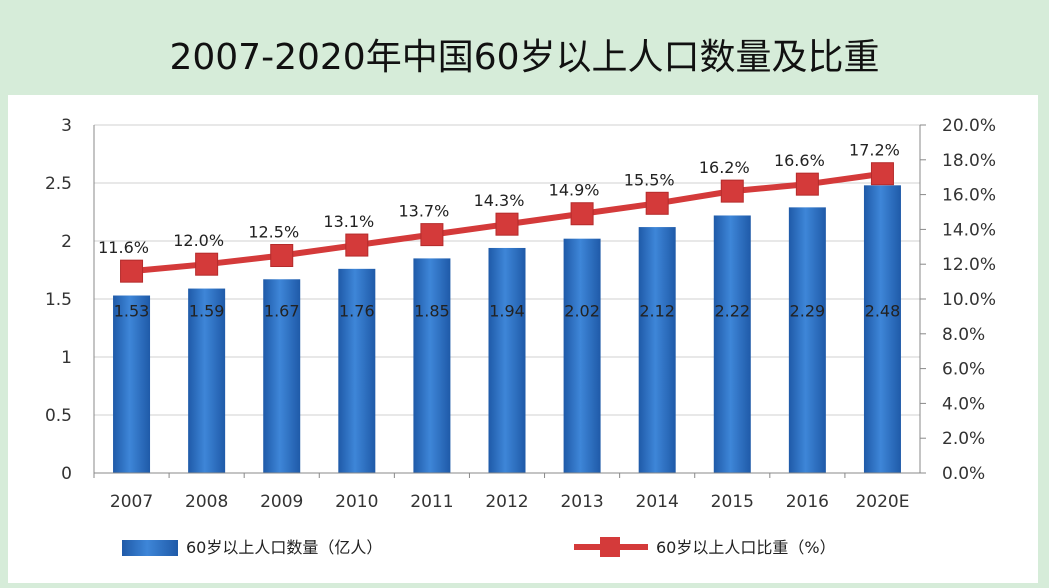  What do you see at coordinates (66, 242) in the screenshot?
I see `y-left-tick-label: 2` at bounding box center [66, 242].